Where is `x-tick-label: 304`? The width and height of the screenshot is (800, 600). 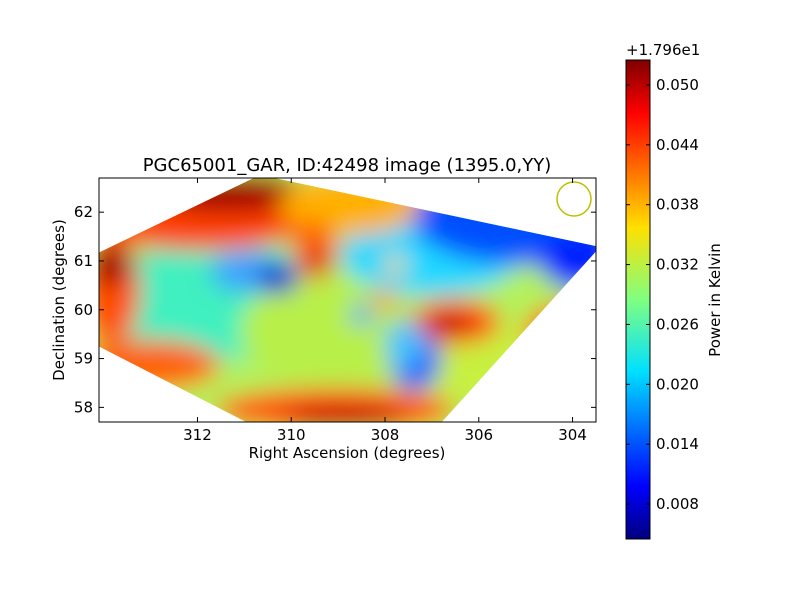
x-tick-label: 304 is located at coordinates (572, 435).